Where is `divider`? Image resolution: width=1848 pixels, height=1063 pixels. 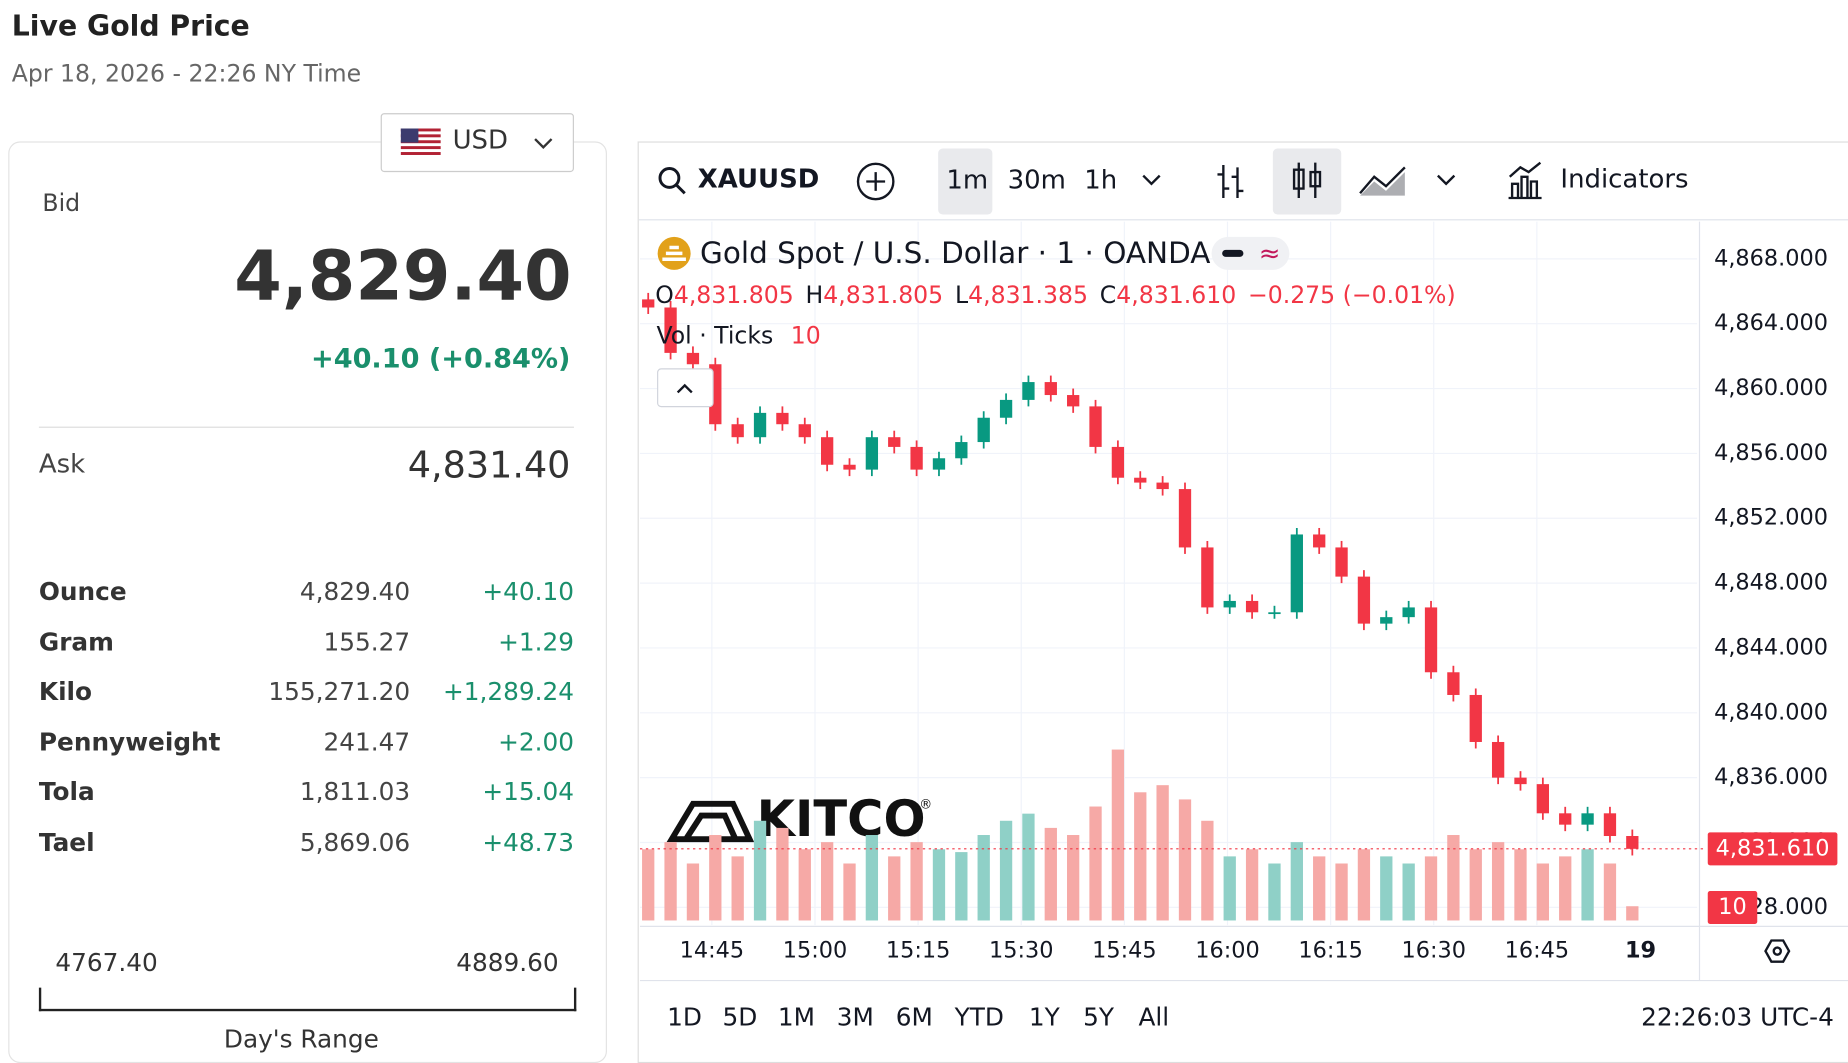 divider is located at coordinates (306, 427).